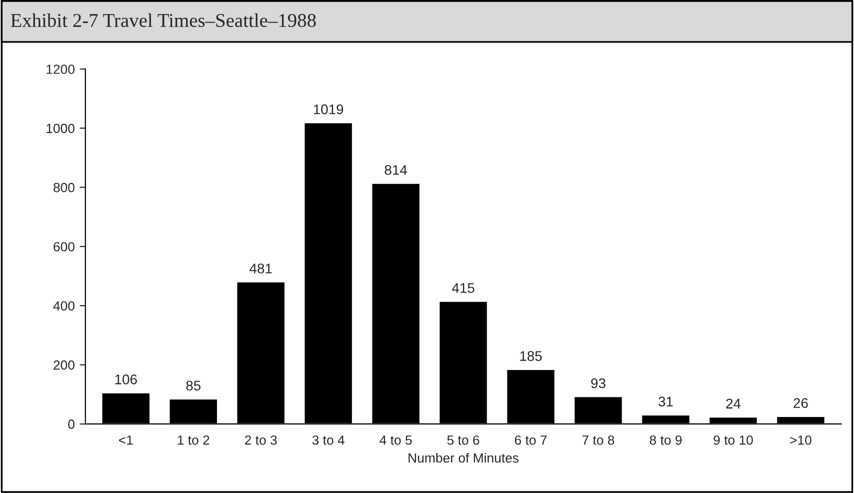 Image resolution: width=854 pixels, height=493 pixels. Describe the element at coordinates (463, 288) in the screenshot. I see `data-label: 415` at that location.